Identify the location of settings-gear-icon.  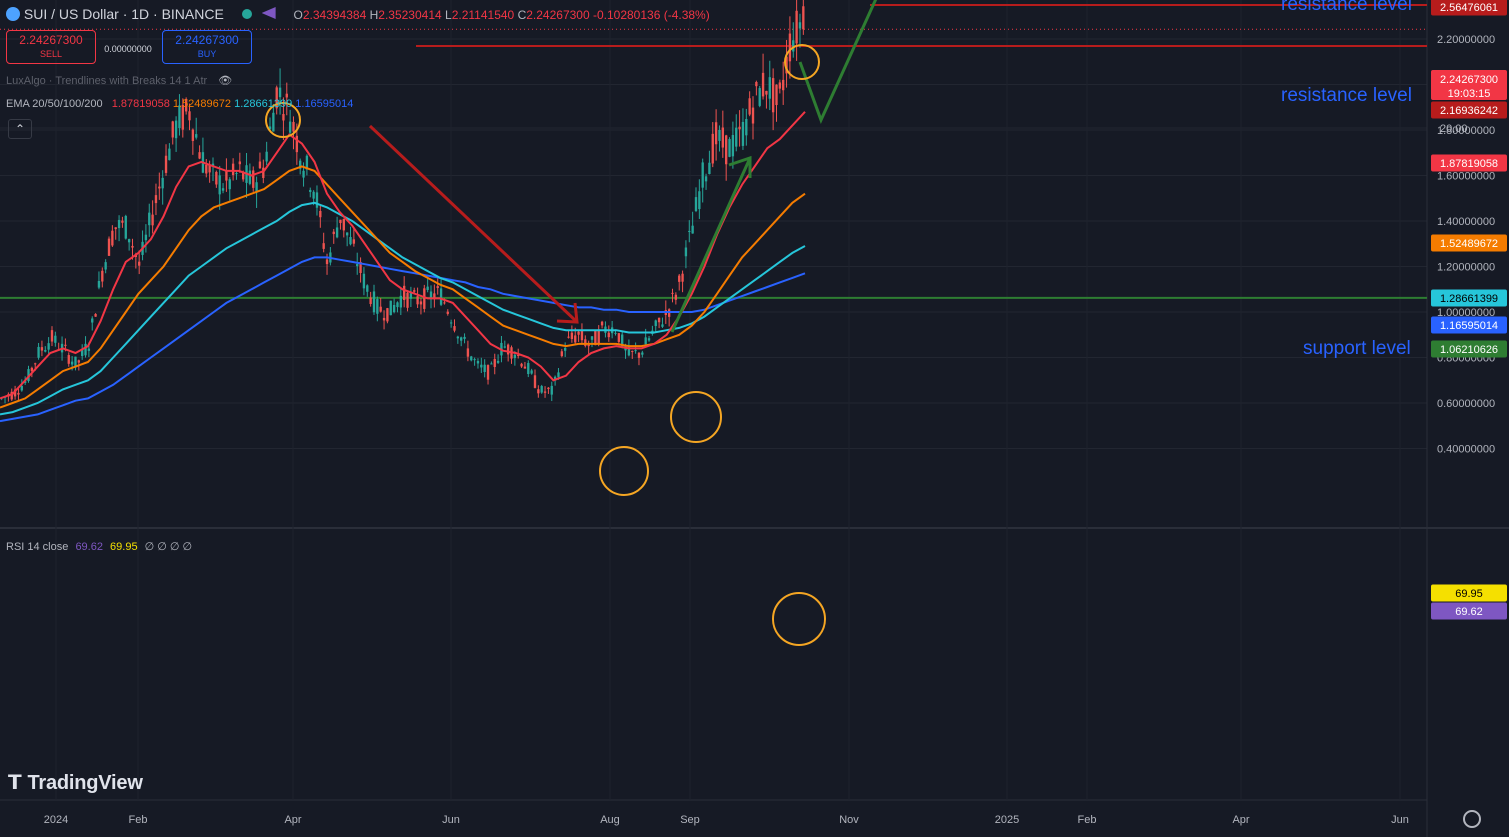
(1472, 819).